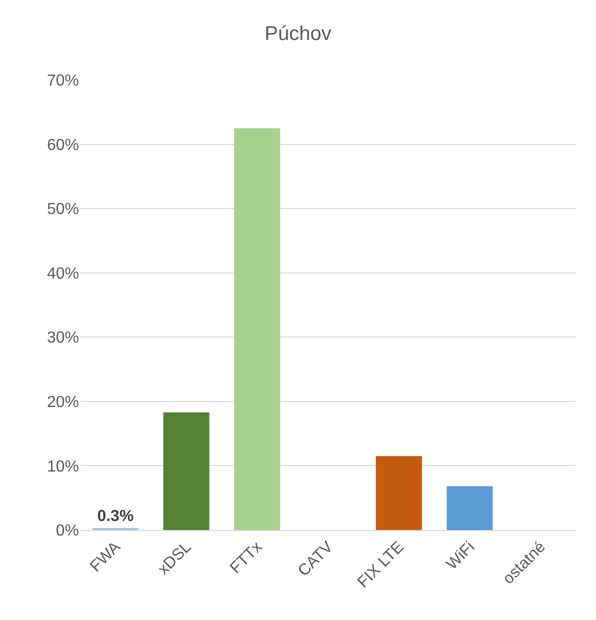  Describe the element at coordinates (381, 565) in the screenshot. I see `x-tick-label: FIX LTE` at that location.